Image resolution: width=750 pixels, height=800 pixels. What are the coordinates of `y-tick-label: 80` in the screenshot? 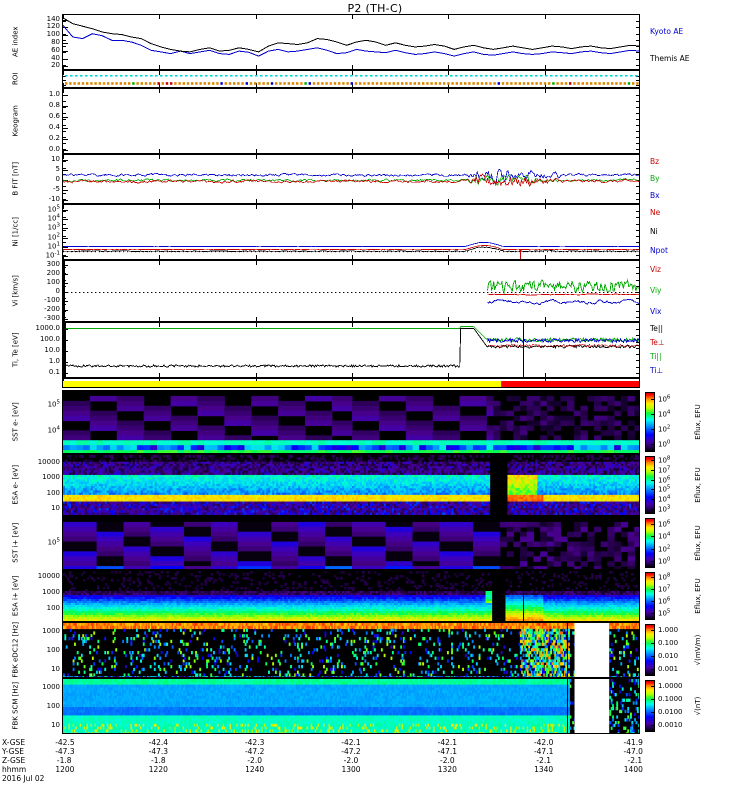 It's located at (55, 42).